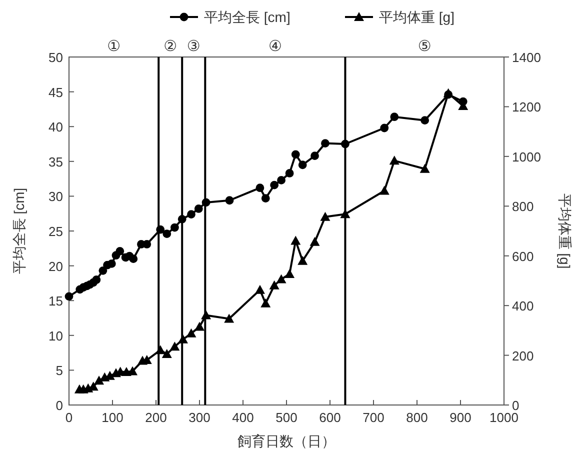 Image resolution: width=582 pixels, height=466 pixels. What do you see at coordinates (55, 127) in the screenshot?
I see `y-tick-label: 40` at bounding box center [55, 127].